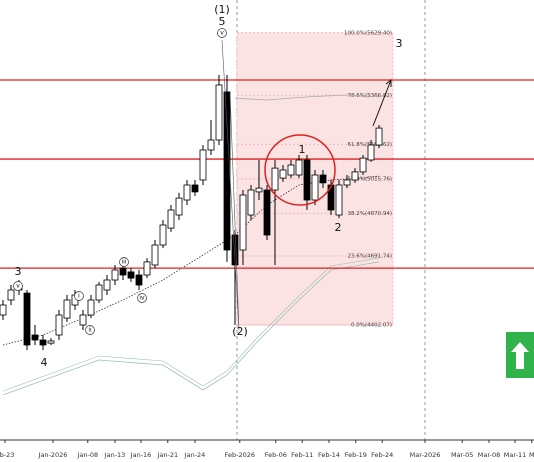 The image size is (534, 462). I want to click on x-tick-label: Feb-11, so click(302, 455).